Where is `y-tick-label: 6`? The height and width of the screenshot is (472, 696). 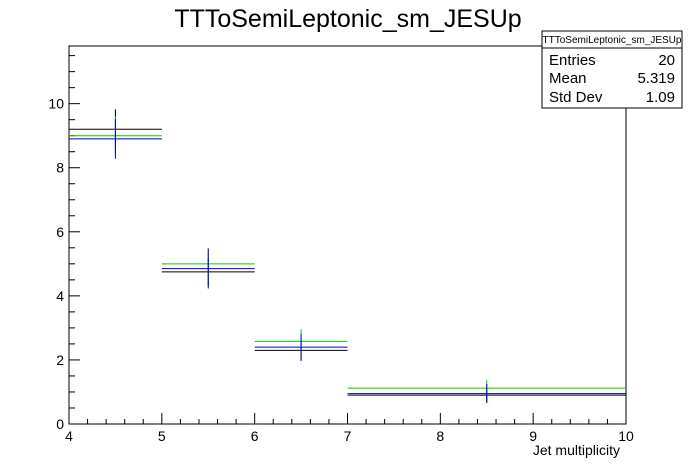 y-tick-label: 6 is located at coordinates (60, 232).